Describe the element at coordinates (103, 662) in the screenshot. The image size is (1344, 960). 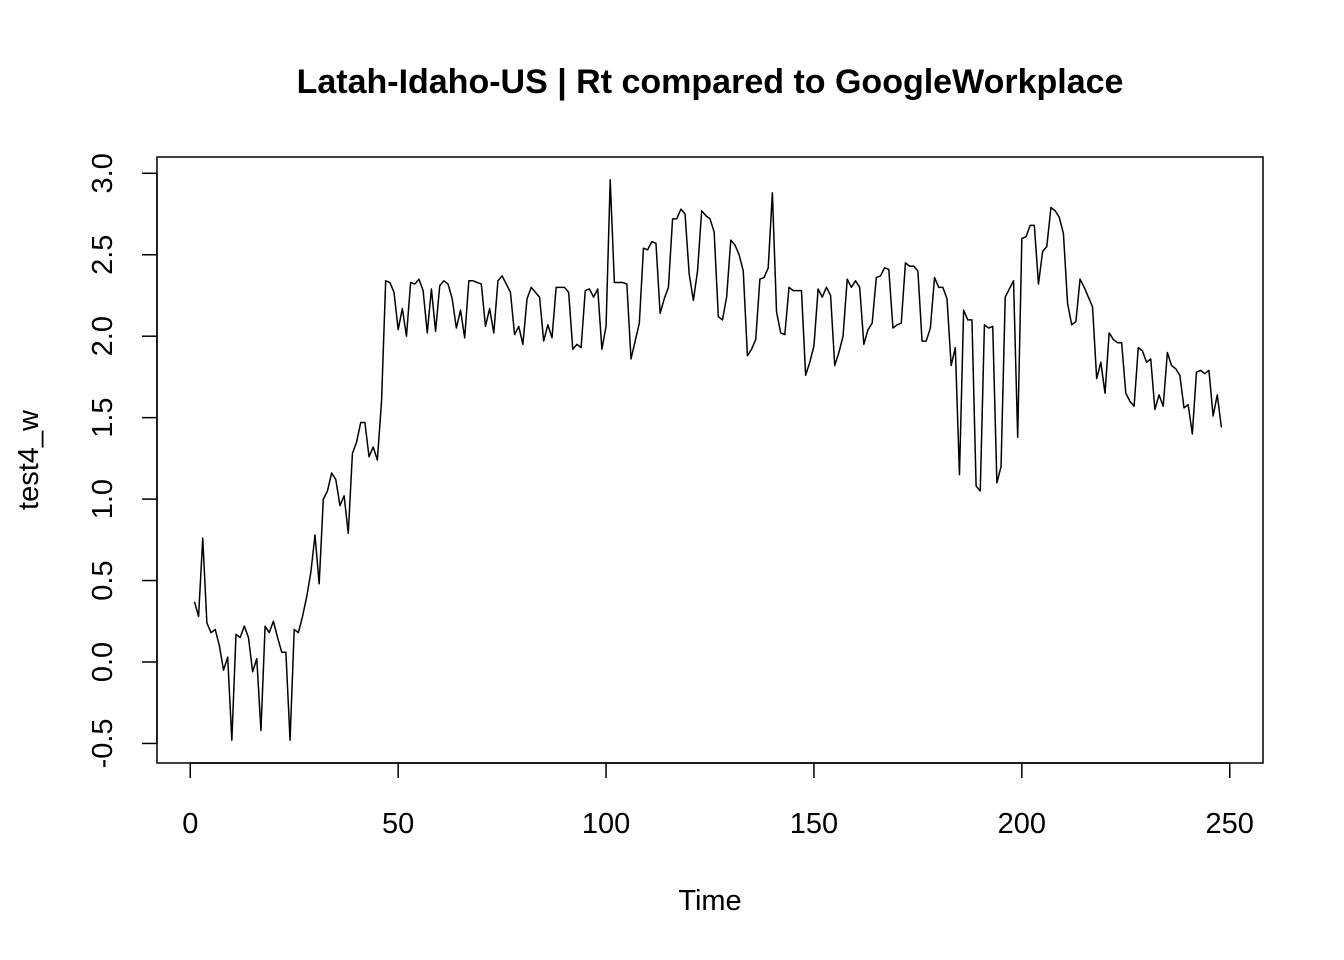
I see `y-tick-label: 0.0` at that location.